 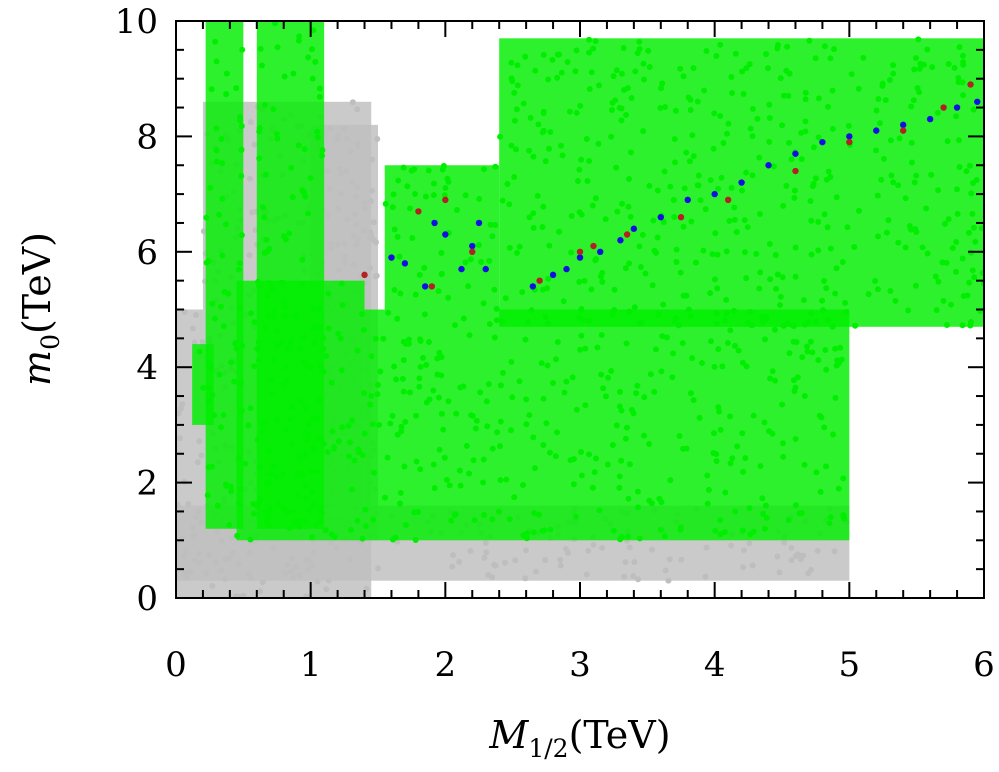 What do you see at coordinates (147, 599) in the screenshot?
I see `y-tick-label: 0` at bounding box center [147, 599].